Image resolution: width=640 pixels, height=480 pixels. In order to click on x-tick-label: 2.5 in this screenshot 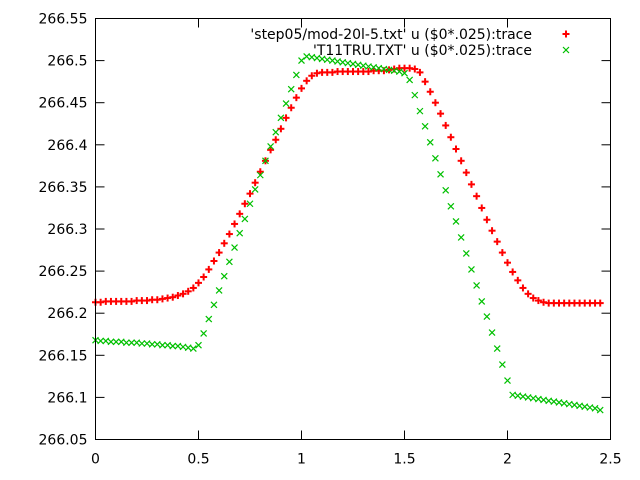, I will do `click(610, 460)`.